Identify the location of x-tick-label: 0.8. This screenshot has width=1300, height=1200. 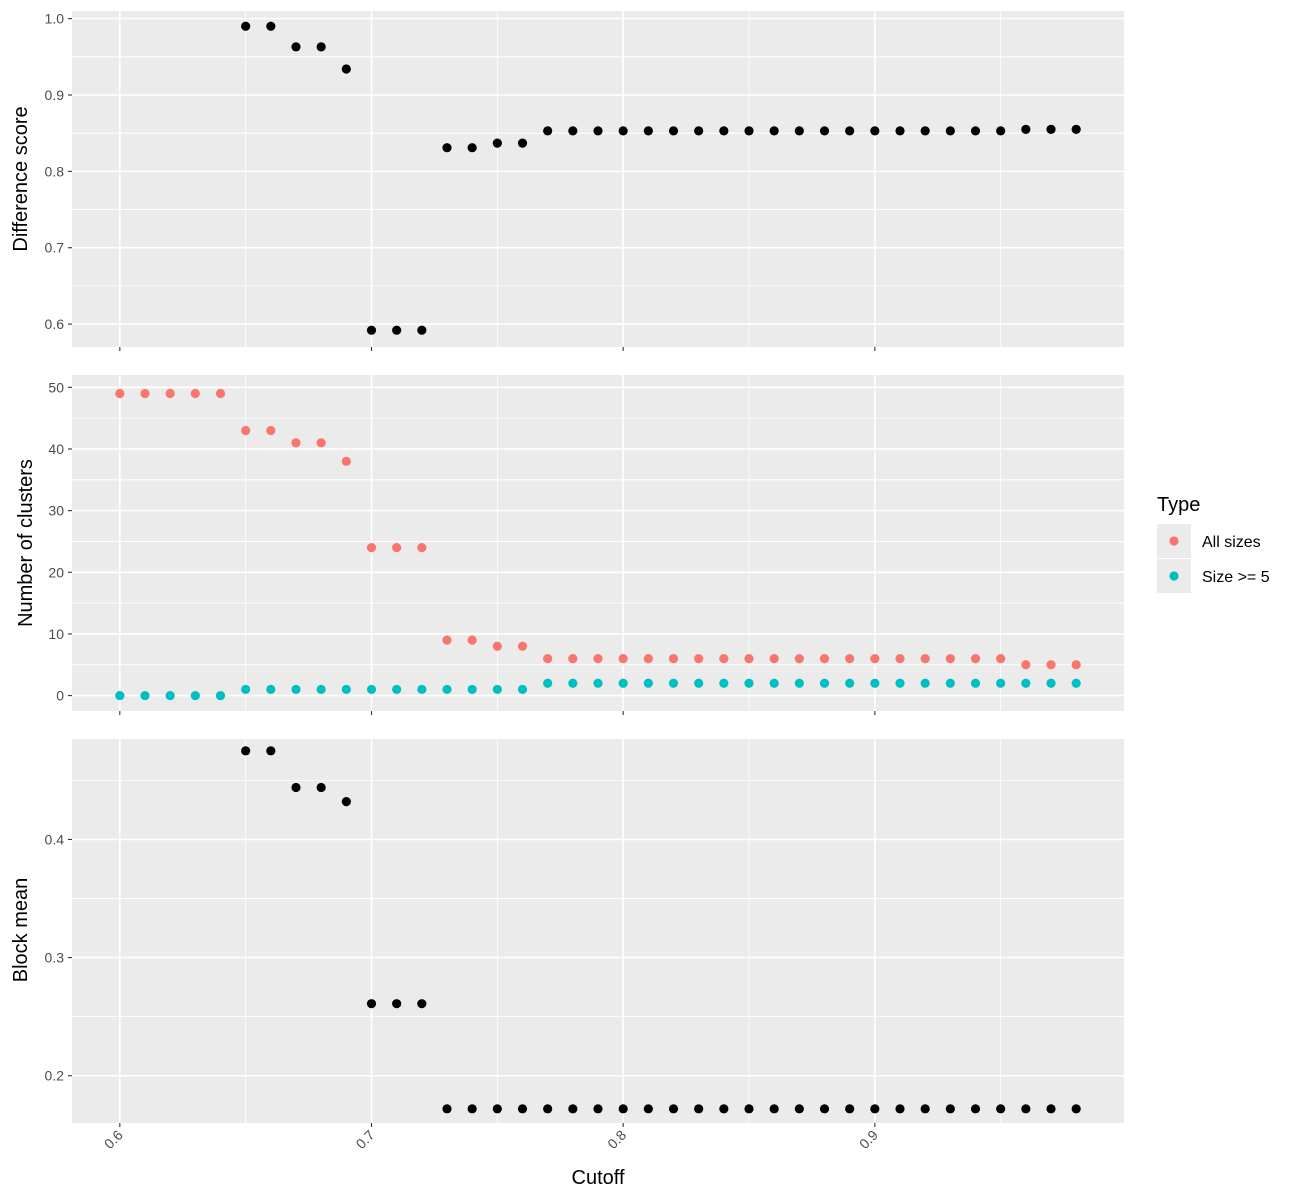
(616, 1139).